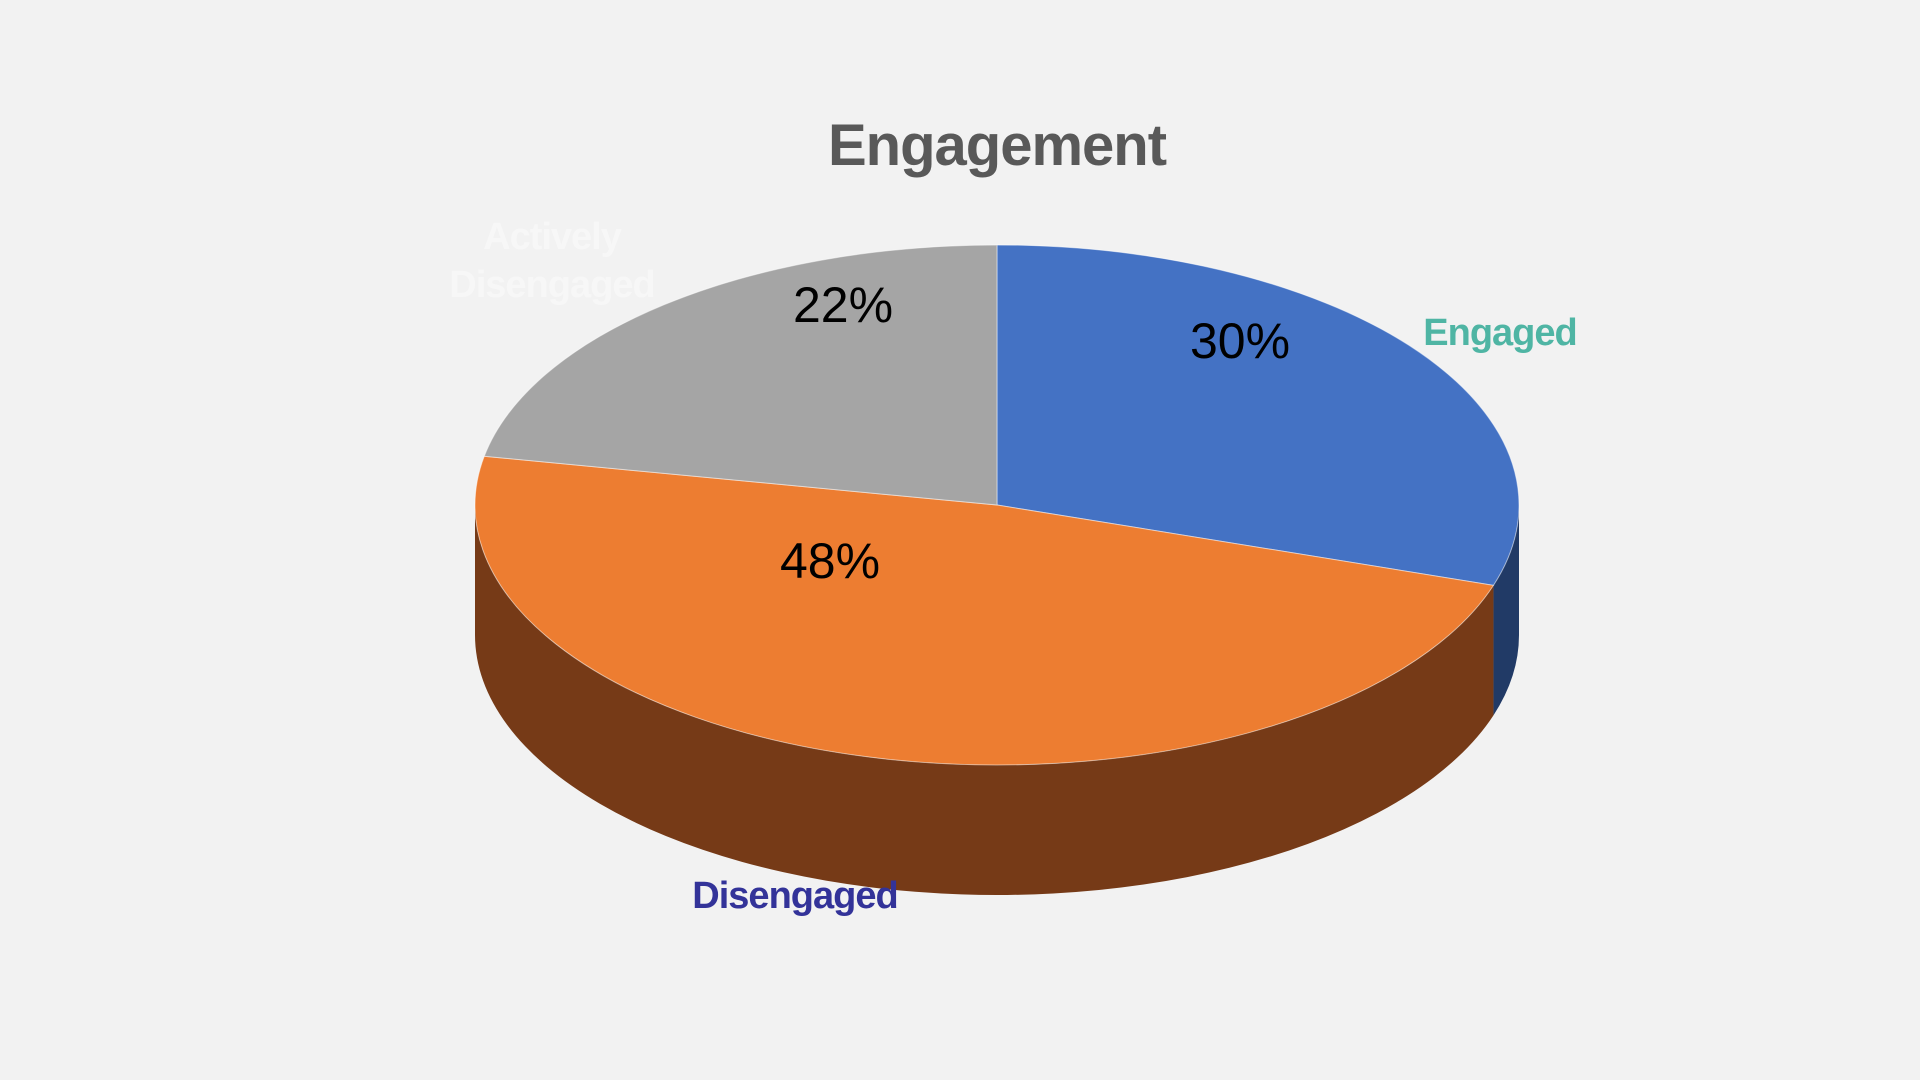 This screenshot has width=1920, height=1080. Describe the element at coordinates (1258, 415) in the screenshot. I see `pie-slice-engaged` at that location.